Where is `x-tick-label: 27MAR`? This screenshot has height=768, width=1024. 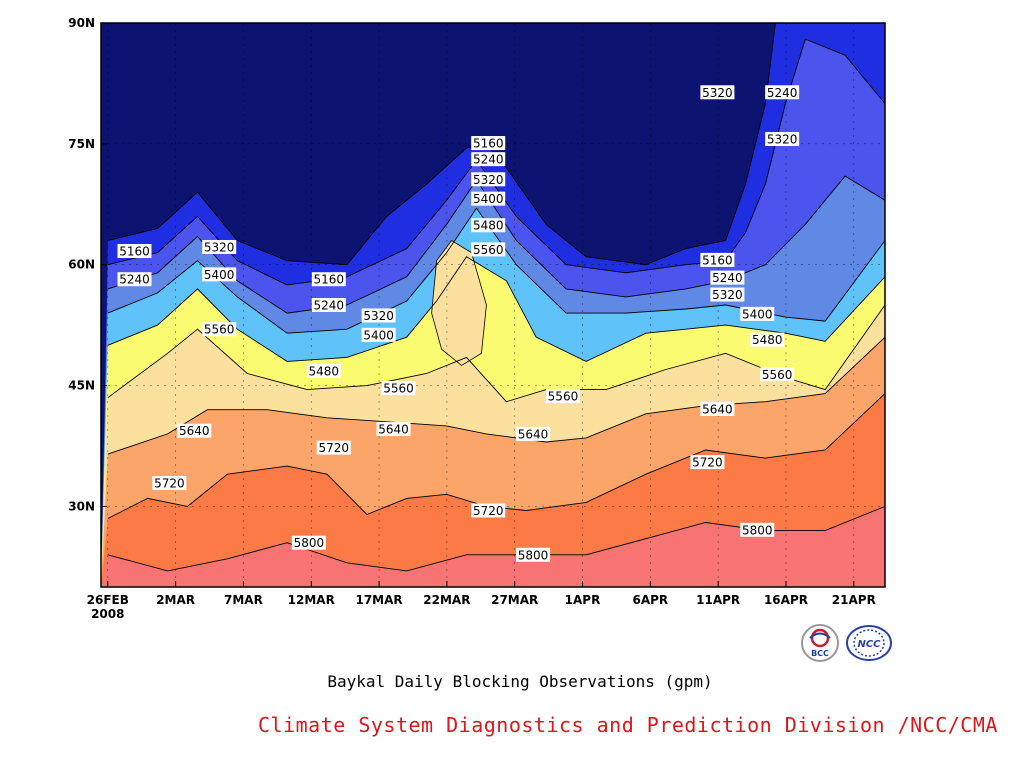 x-tick-label: 27MAR is located at coordinates (514, 600).